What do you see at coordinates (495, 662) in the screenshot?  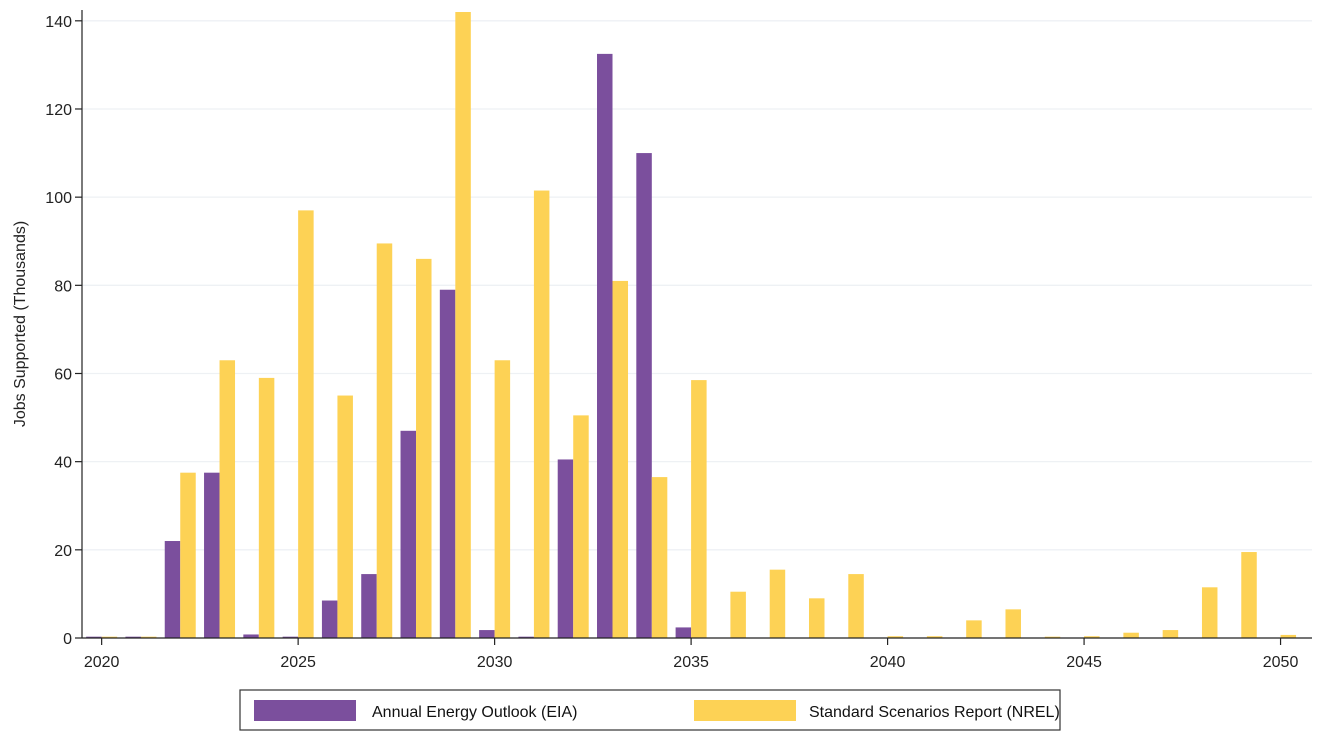 I see `x-tick-label-2030: 2030` at bounding box center [495, 662].